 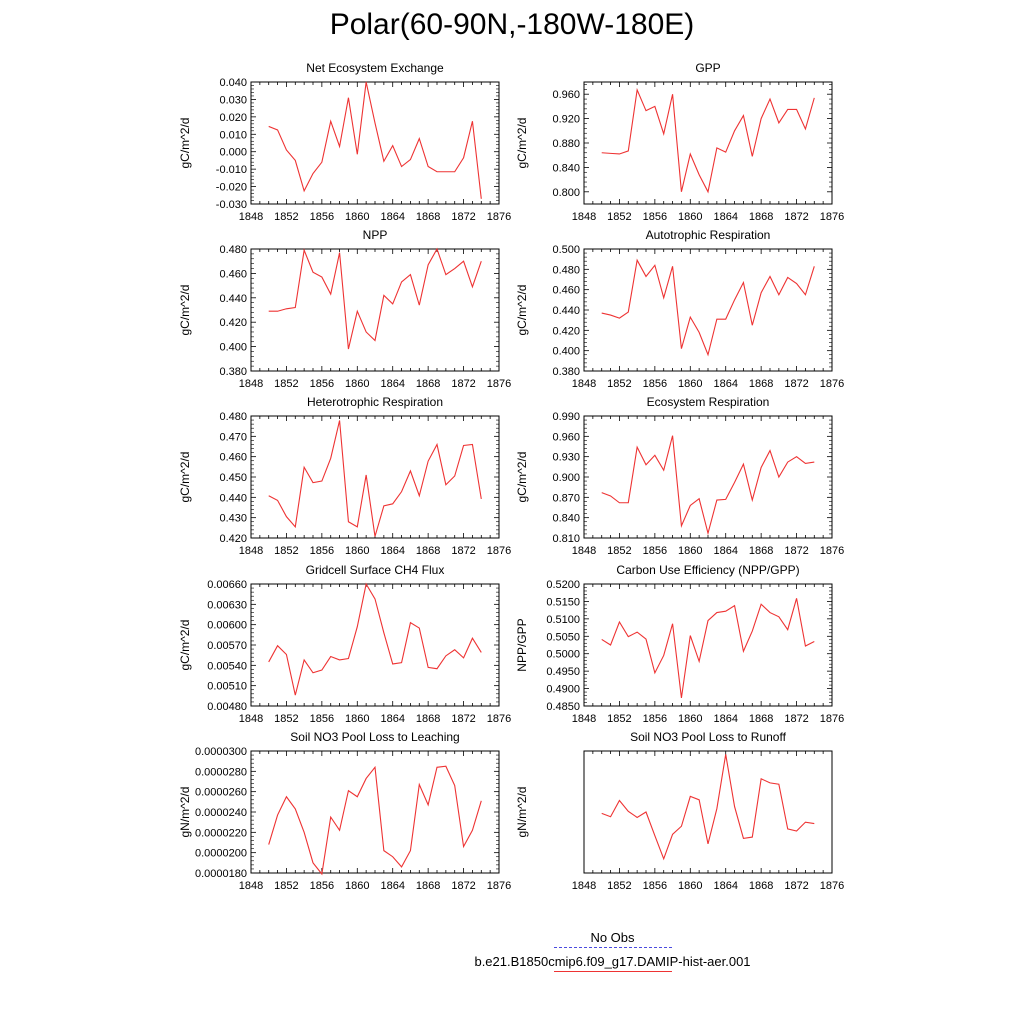 I want to click on y-tick-label: 0.0000280, so click(x=221, y=772).